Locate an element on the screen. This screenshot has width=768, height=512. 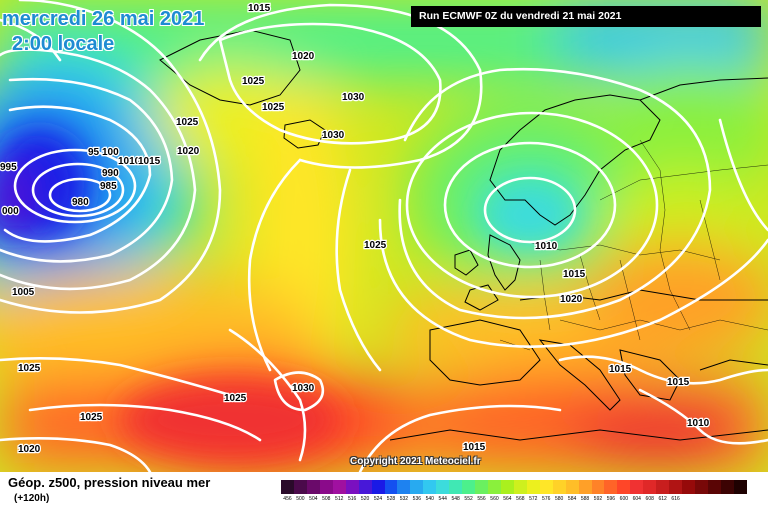
color-swatch-label: 592 is located at coordinates (598, 499).